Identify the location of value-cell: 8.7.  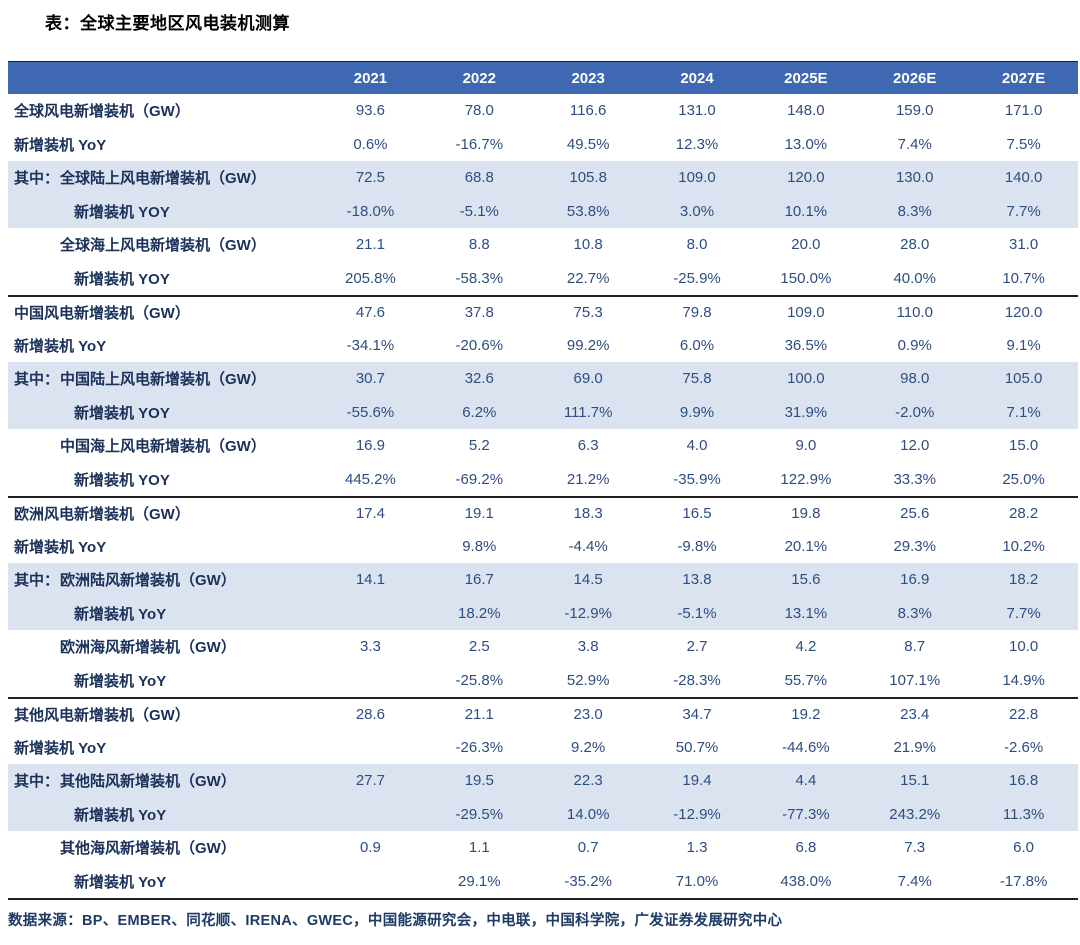
(915, 647).